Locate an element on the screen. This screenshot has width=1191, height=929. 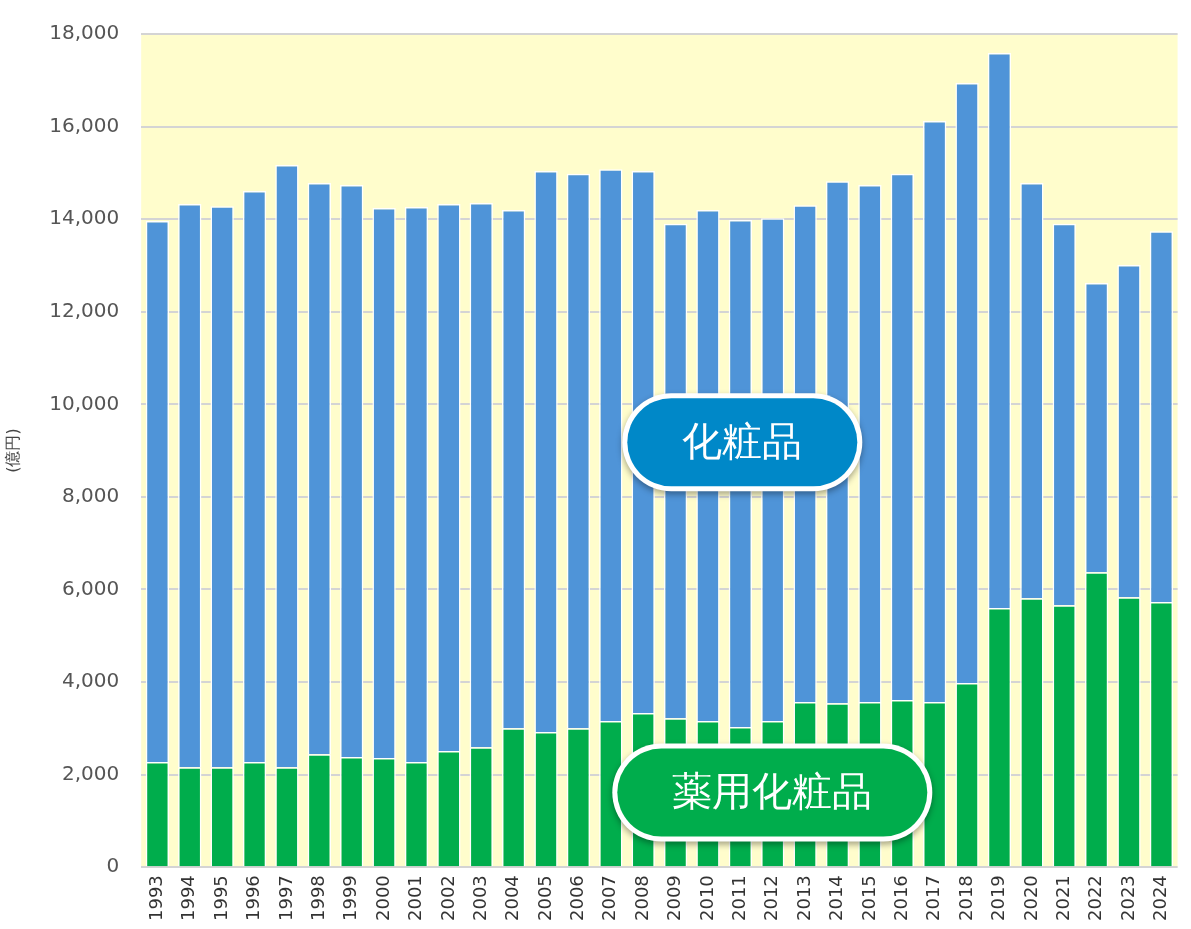
x-tick-label: 2023 is located at coordinates (1127, 898).